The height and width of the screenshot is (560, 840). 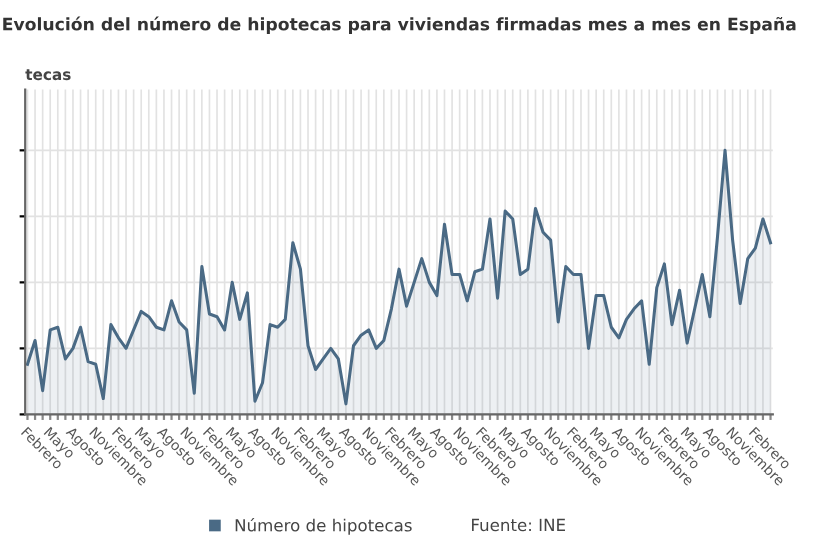 I want to click on source-note: Fuente: INE, so click(x=518, y=525).